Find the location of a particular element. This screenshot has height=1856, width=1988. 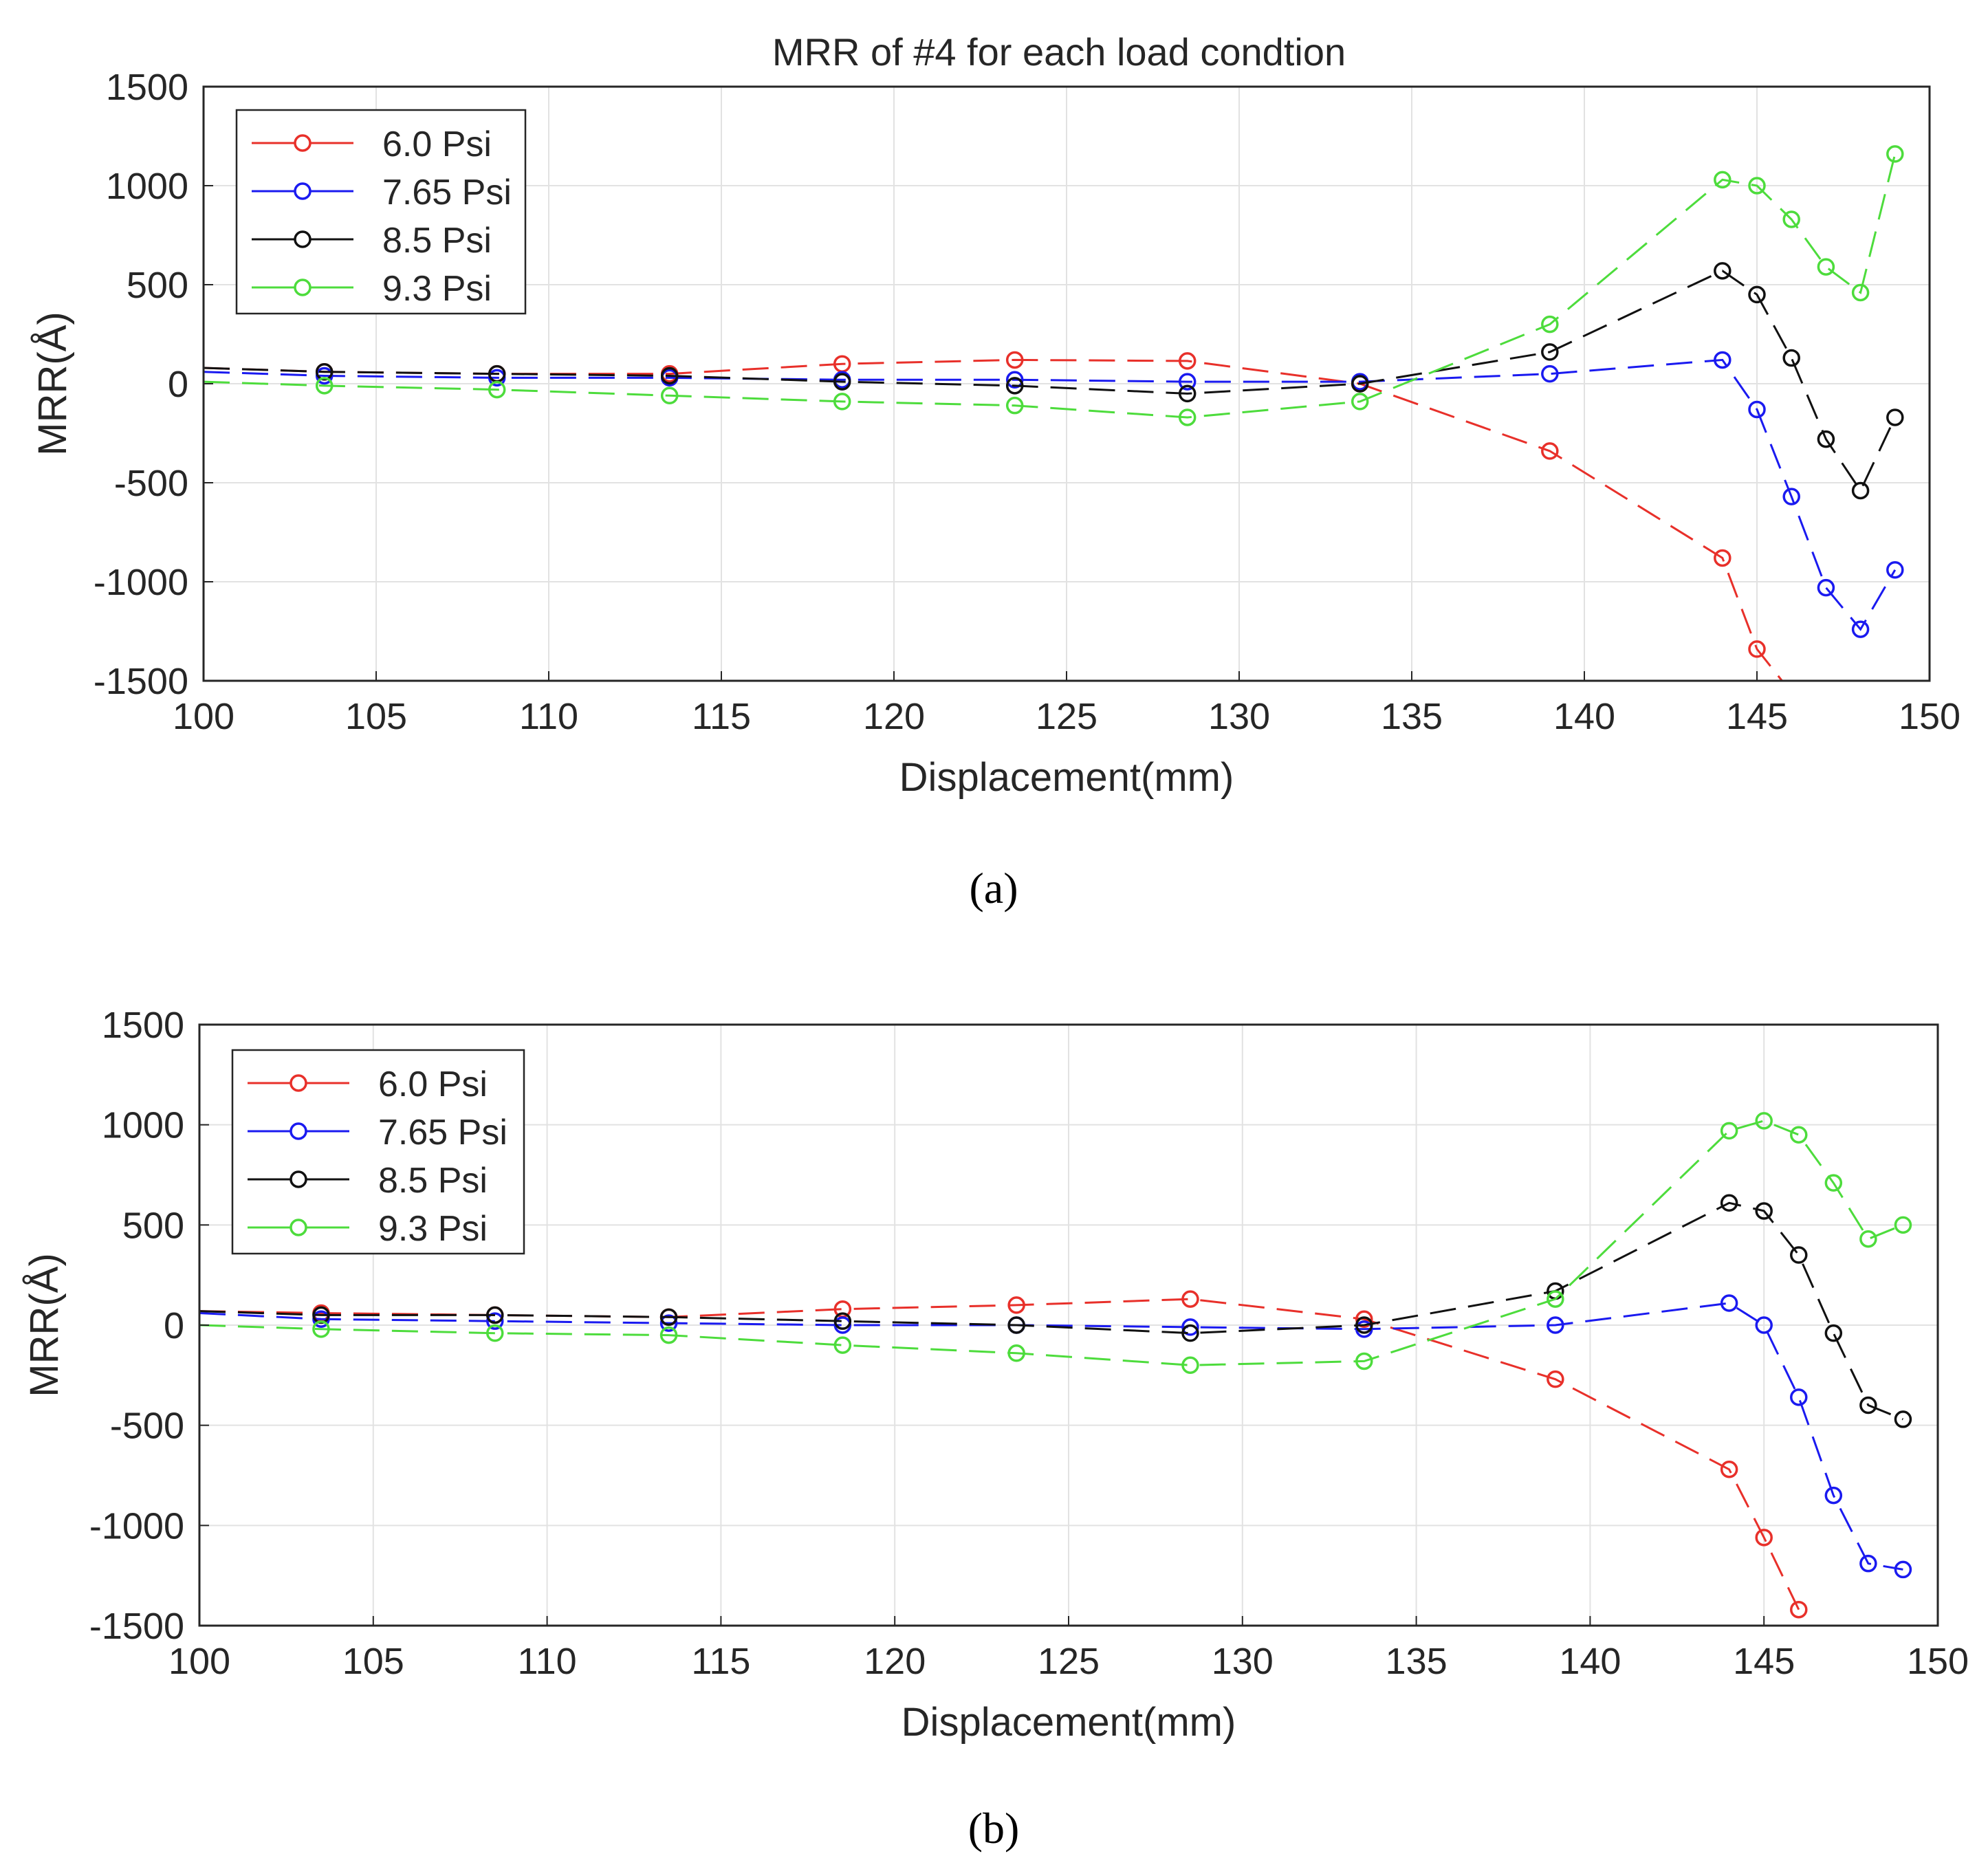

y-tick-label: 1500 is located at coordinates (143, 1025).